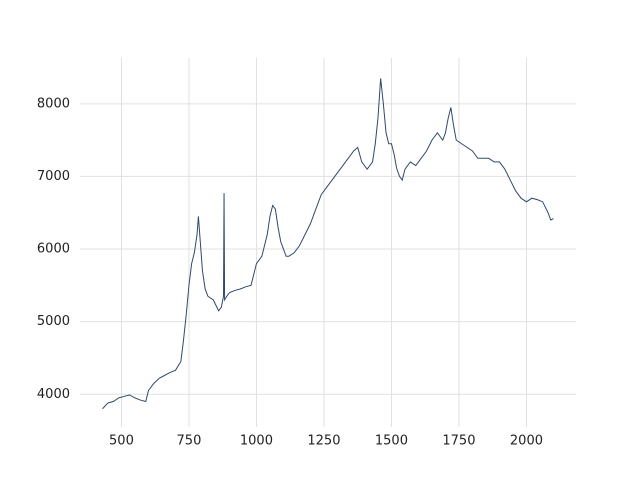 The image size is (640, 484). Describe the element at coordinates (53, 394) in the screenshot. I see `y-tick-label: 4000` at that location.